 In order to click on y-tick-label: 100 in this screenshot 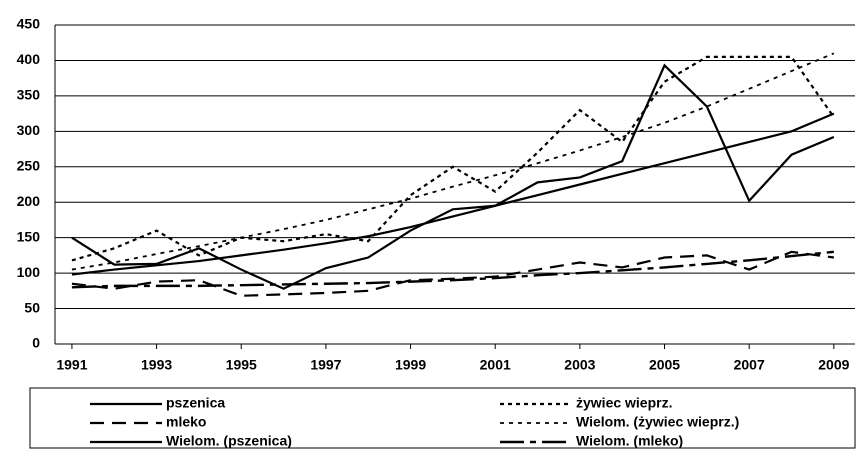, I will do `click(29, 272)`.